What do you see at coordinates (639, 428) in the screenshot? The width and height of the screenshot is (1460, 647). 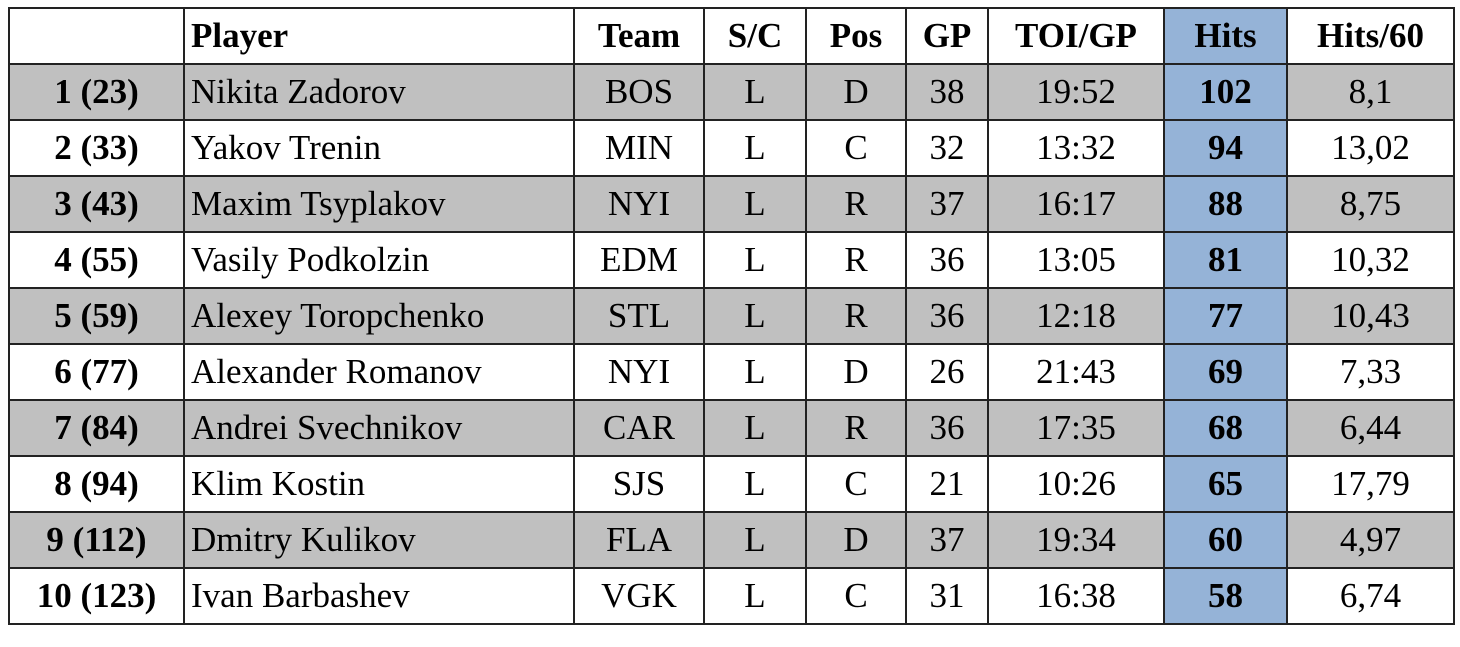 I see `table-cell: CAR` at bounding box center [639, 428].